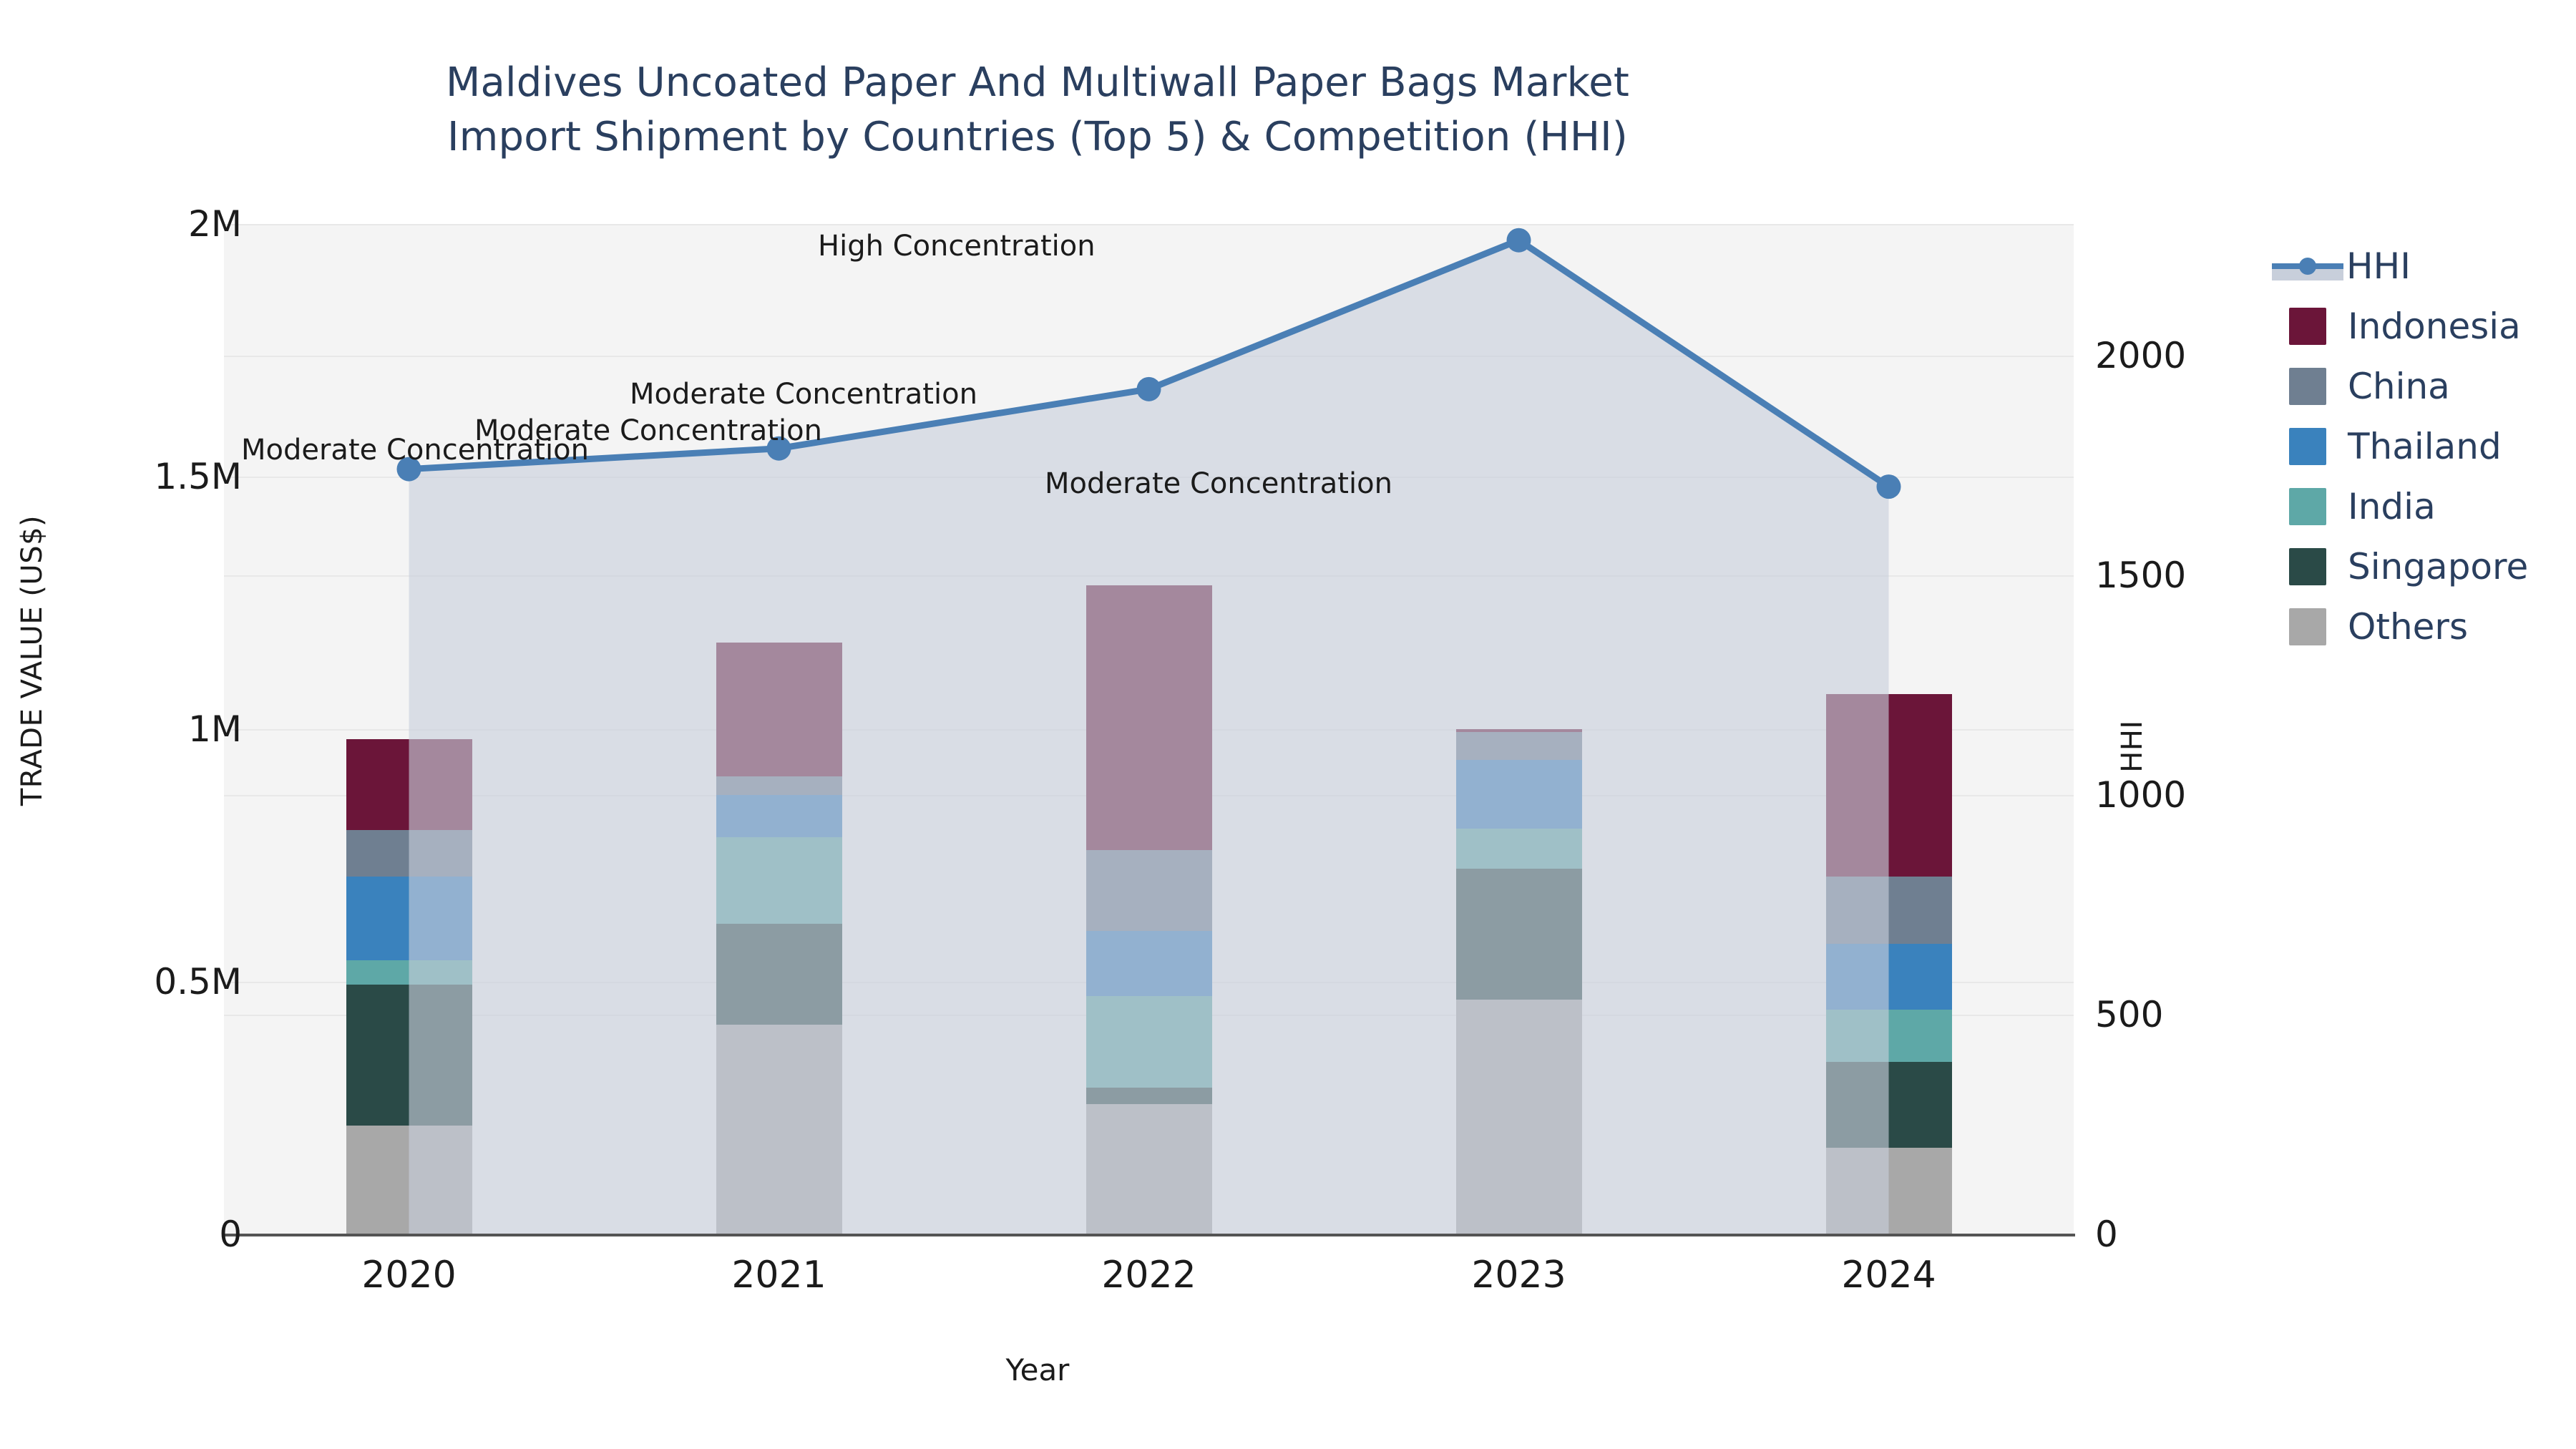 This screenshot has width=2576, height=1449. What do you see at coordinates (1149, 224) in the screenshot?
I see `gridline-left` at bounding box center [1149, 224].